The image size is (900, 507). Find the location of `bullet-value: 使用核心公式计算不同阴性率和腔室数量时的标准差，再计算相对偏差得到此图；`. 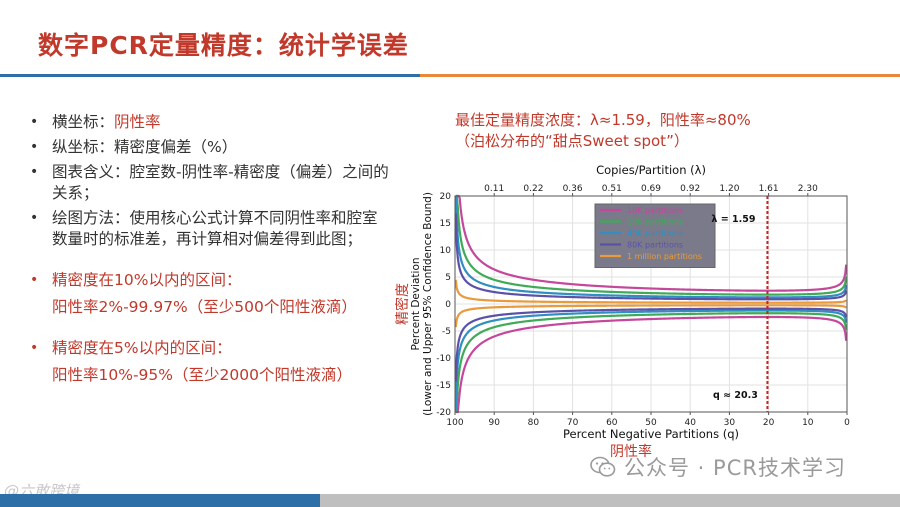

bullet-value: 使用核心公式计算不同阴性率和腔室数量时的标准差，再计算相对偏差得到此图； is located at coordinates (215, 228).